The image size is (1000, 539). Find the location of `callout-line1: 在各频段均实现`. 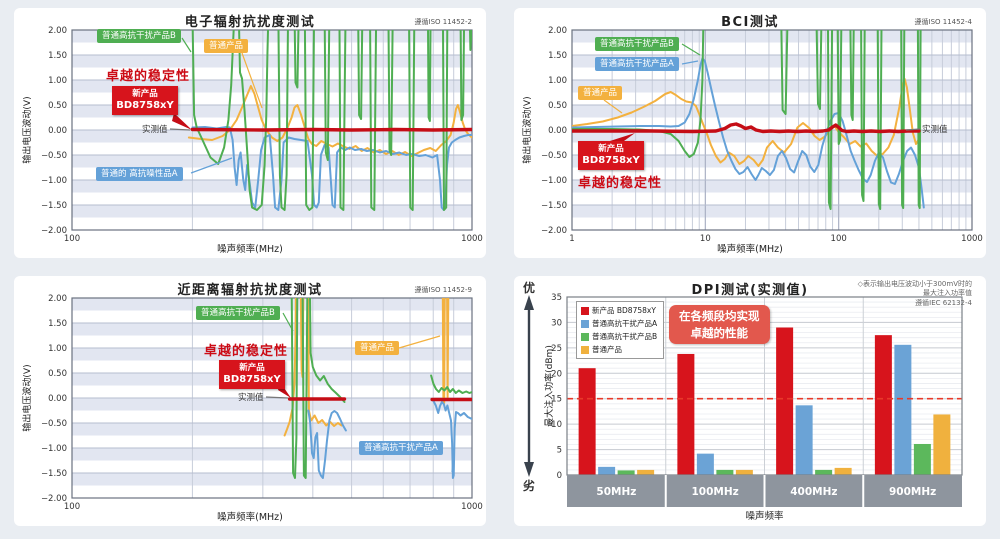

callout-line1: 在各频段均实现 is located at coordinates (719, 316).